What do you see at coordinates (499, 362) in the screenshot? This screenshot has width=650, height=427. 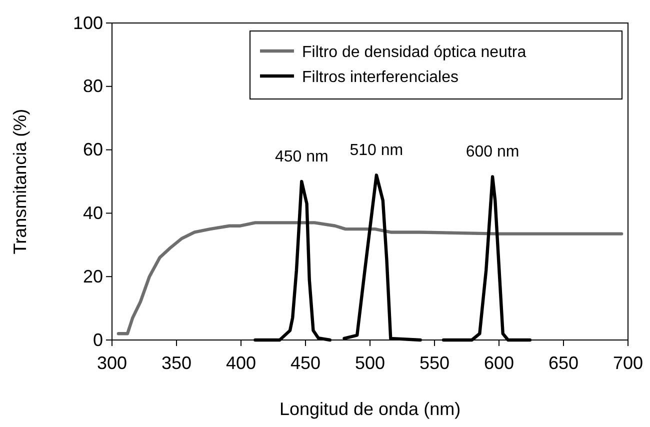 I see `x-tick-label: 600` at bounding box center [499, 362].